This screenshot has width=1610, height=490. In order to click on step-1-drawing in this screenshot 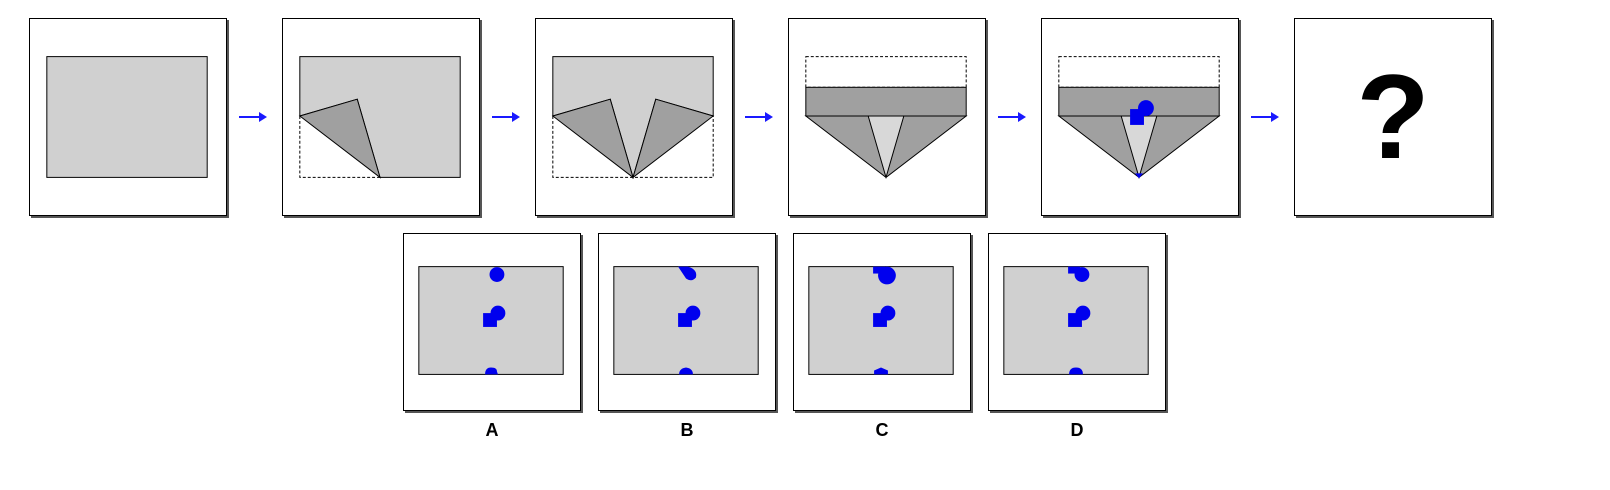, I will do `click(127, 117)`.